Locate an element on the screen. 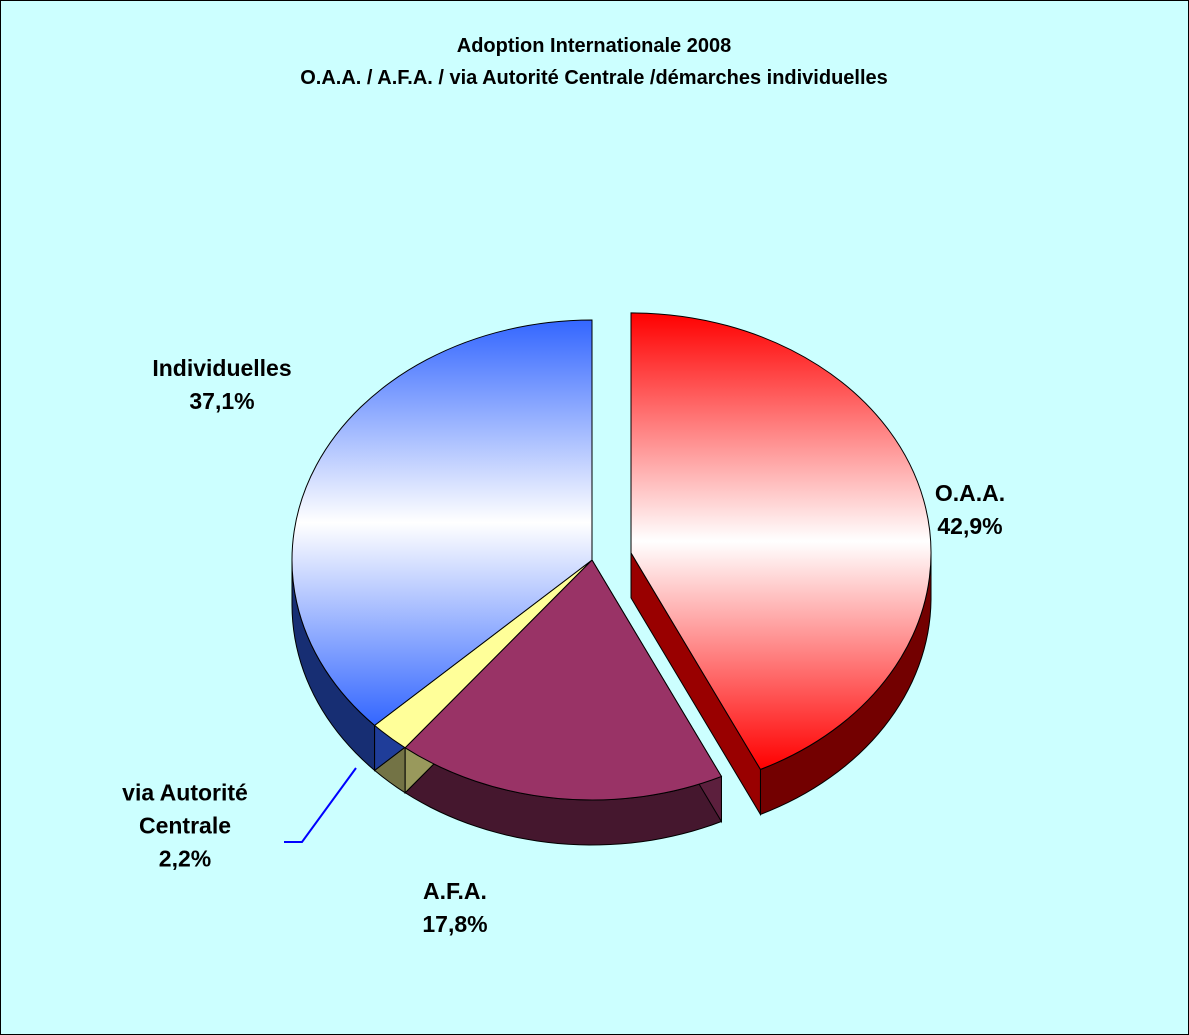  slice-label: A.F.A. 17,8% is located at coordinates (455, 908).